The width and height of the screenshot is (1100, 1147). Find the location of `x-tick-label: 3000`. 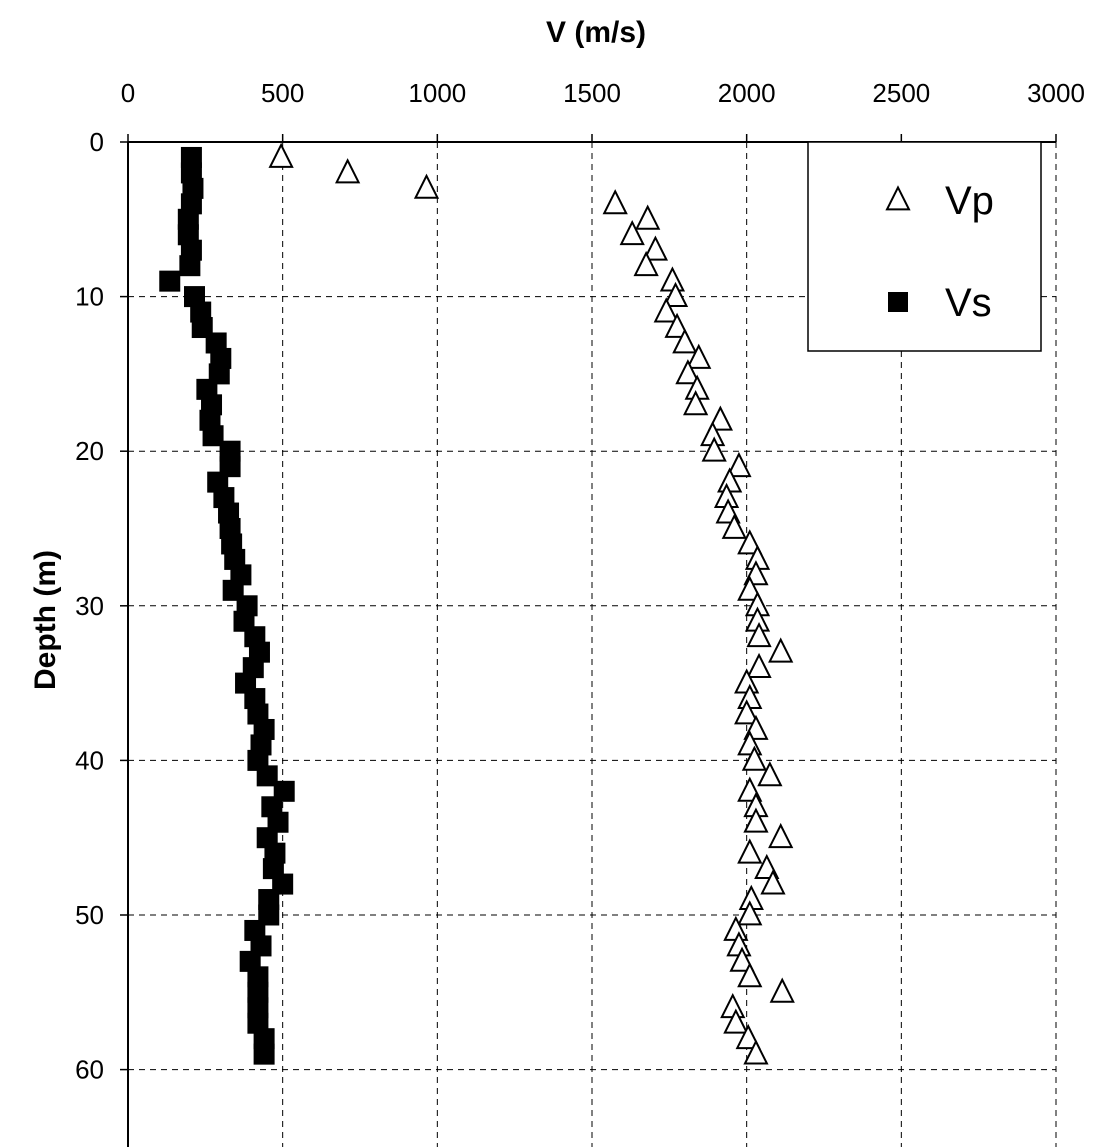

x-tick-label: 3000 is located at coordinates (1056, 93).